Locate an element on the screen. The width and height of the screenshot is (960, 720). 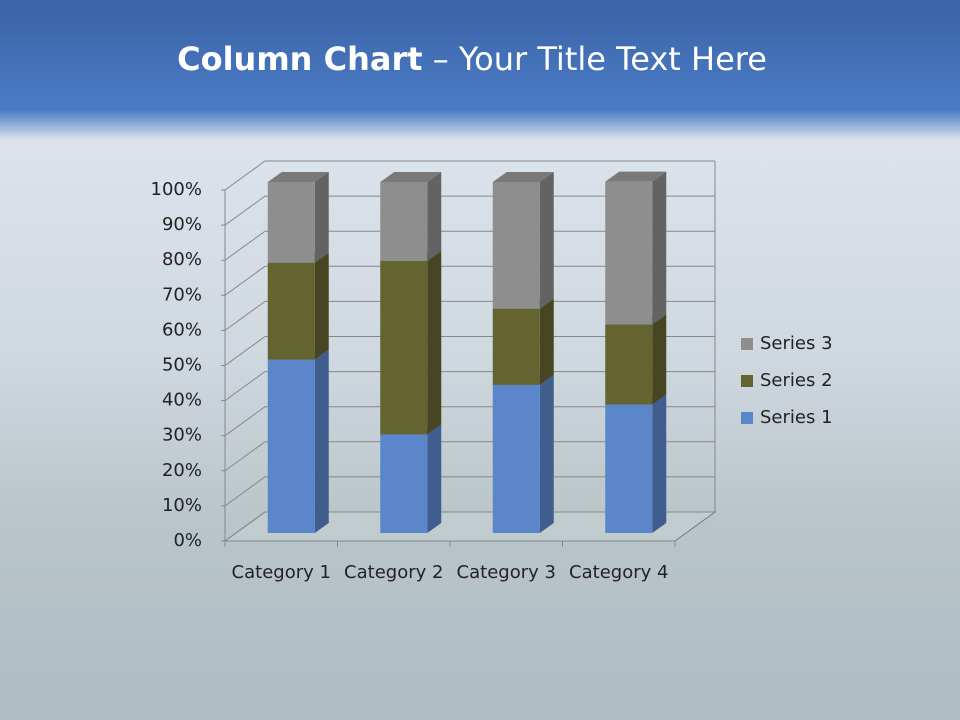
x-tick-label: Category 2 is located at coordinates (394, 572).